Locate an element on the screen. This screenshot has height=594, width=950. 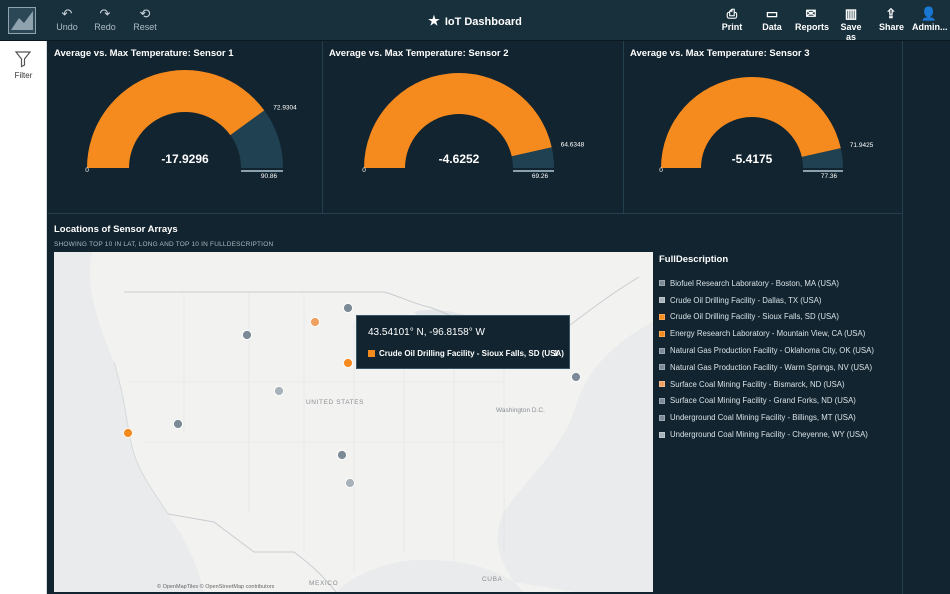
reset-icon: ⟲ is located at coordinates (145, 13).